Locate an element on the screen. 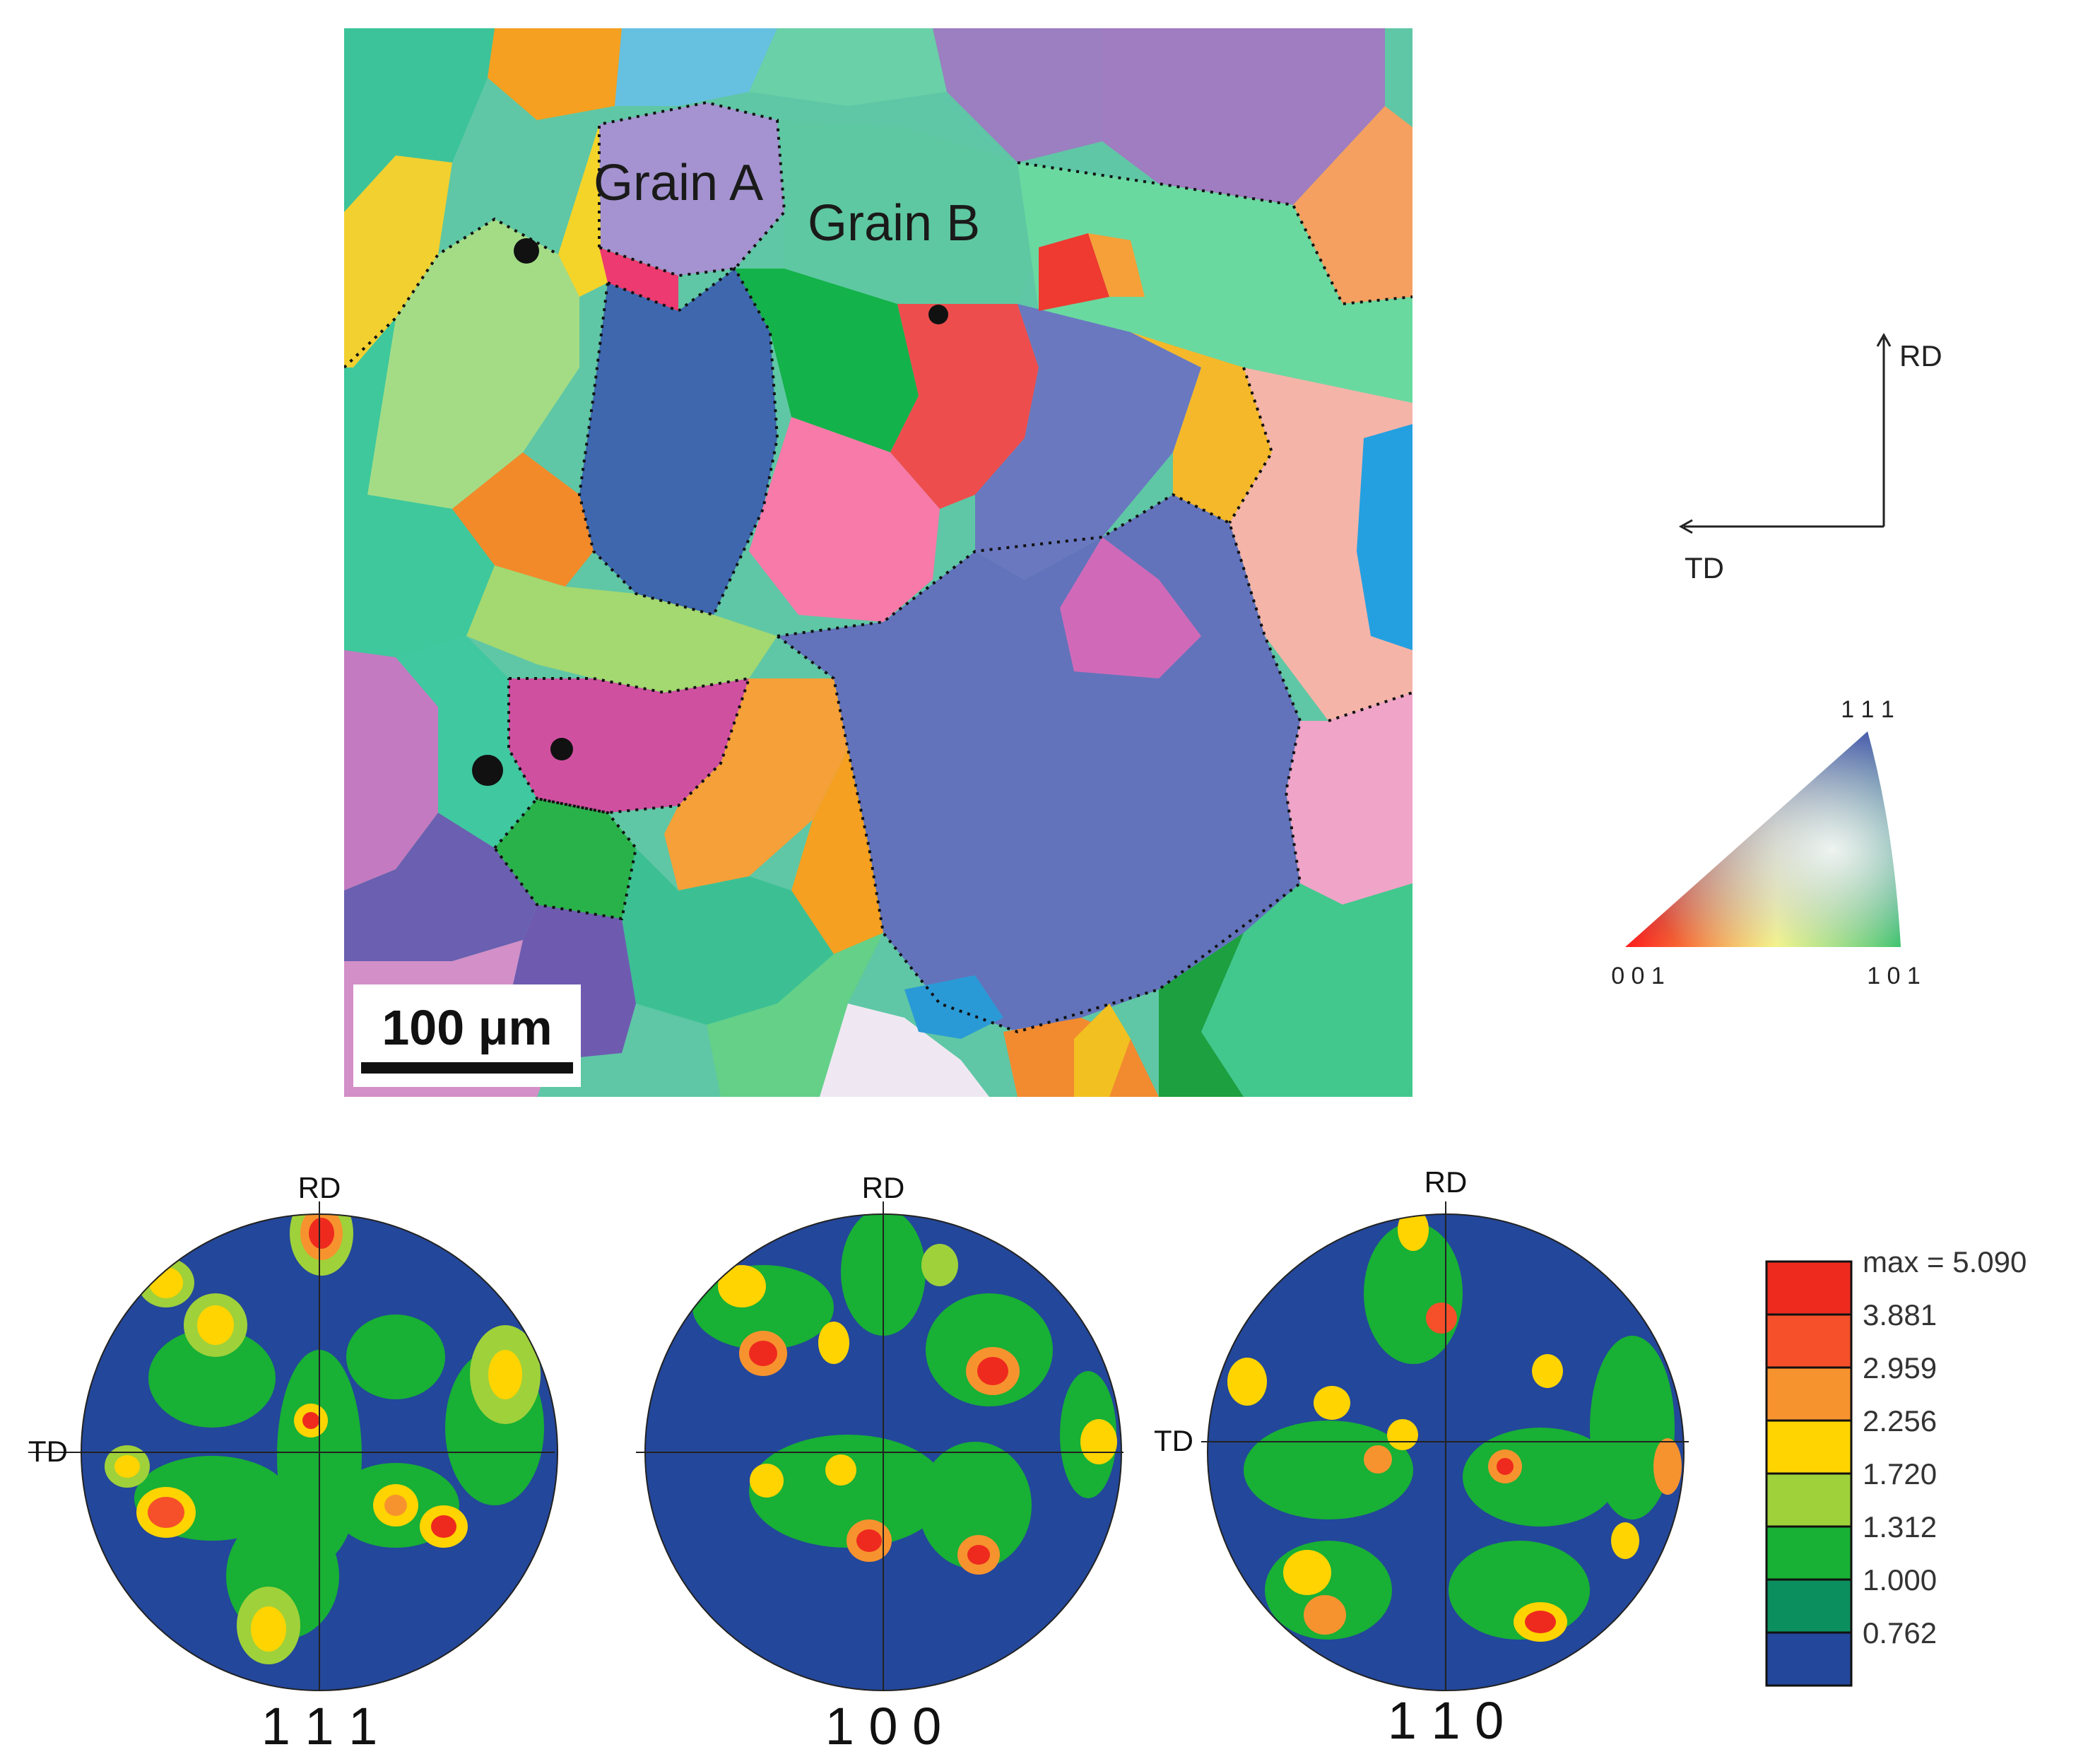 The image size is (2088, 1764). legend-label: 1.000 is located at coordinates (1900, 1580).